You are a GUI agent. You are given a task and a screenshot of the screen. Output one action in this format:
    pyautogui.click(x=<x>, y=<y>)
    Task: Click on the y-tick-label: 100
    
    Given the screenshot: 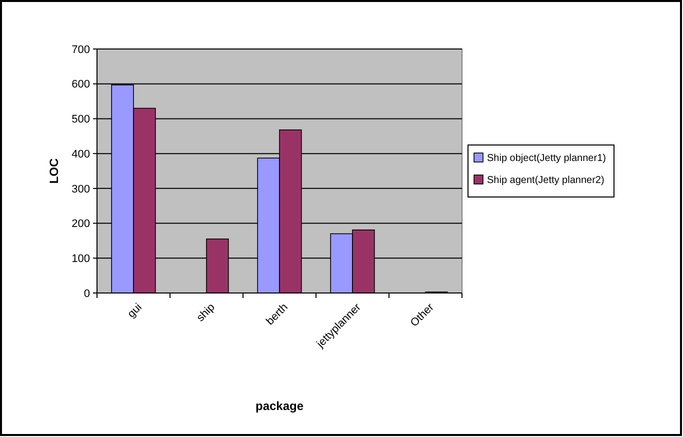 What is the action you would take?
    pyautogui.click(x=81, y=258)
    